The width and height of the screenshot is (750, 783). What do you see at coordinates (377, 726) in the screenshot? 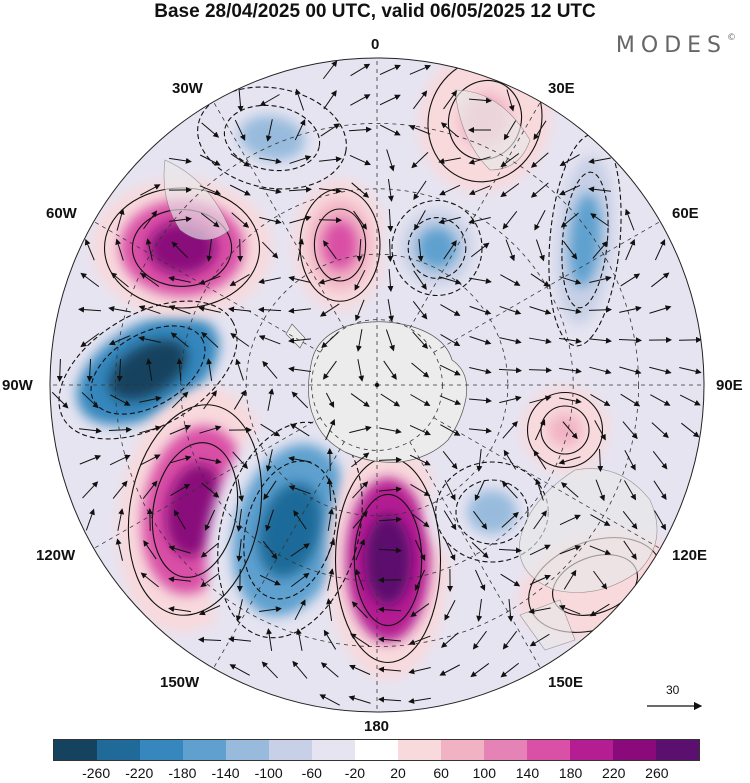
I see `lon-label-180: 180` at bounding box center [377, 726].